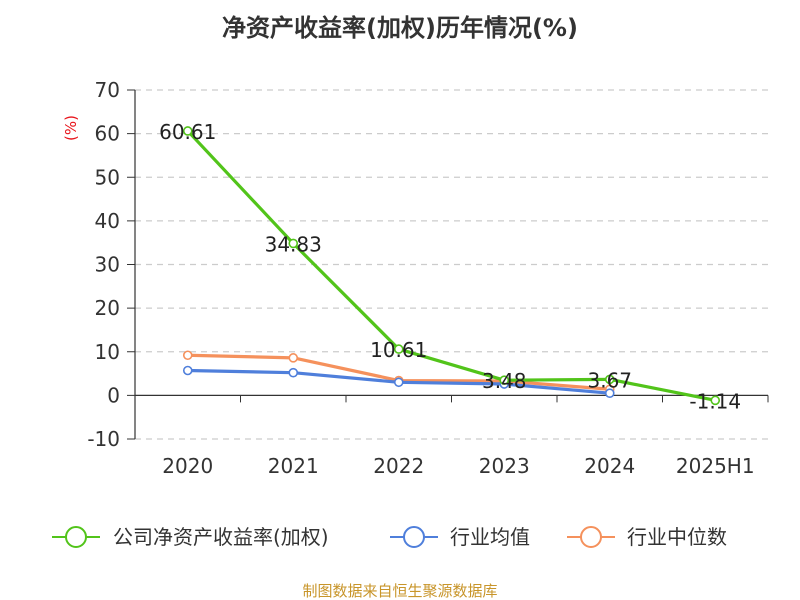 Image resolution: width=800 pixels, height=600 pixels. Describe the element at coordinates (107, 221) in the screenshot. I see `y-tick-label: 40` at that location.